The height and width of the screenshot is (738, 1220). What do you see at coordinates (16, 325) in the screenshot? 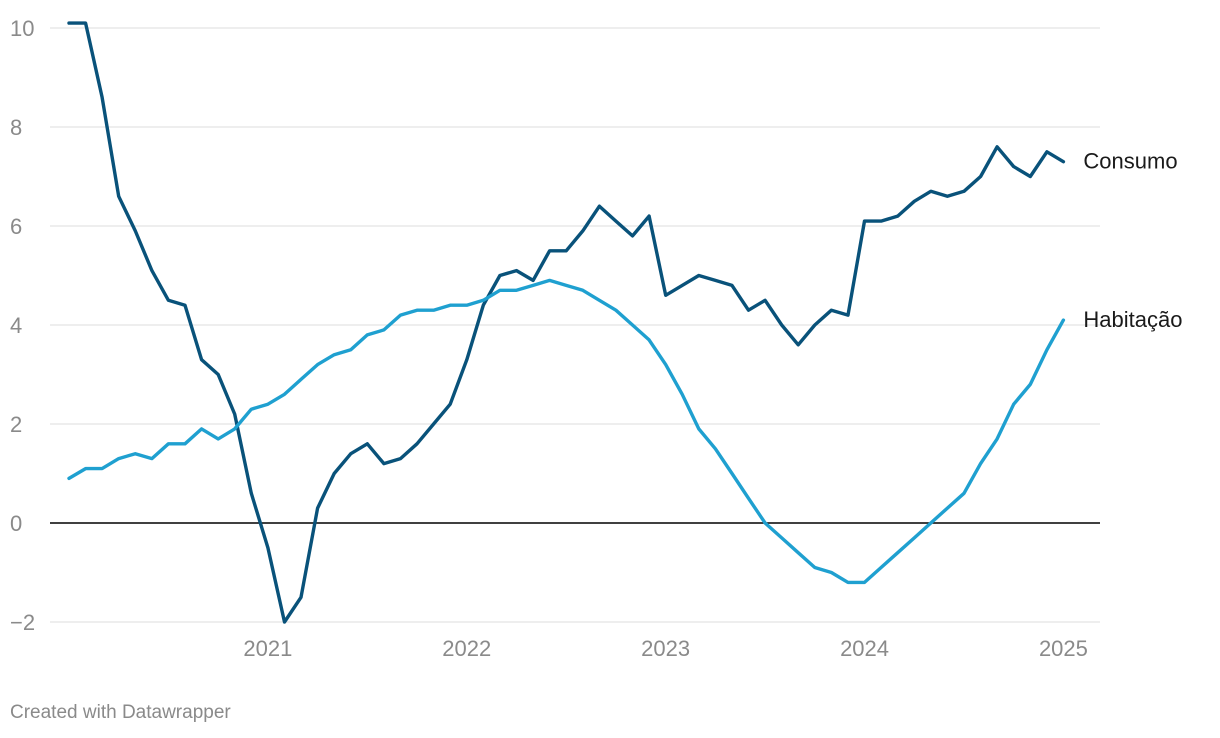
I see `y-tick-label: 4` at bounding box center [16, 325].